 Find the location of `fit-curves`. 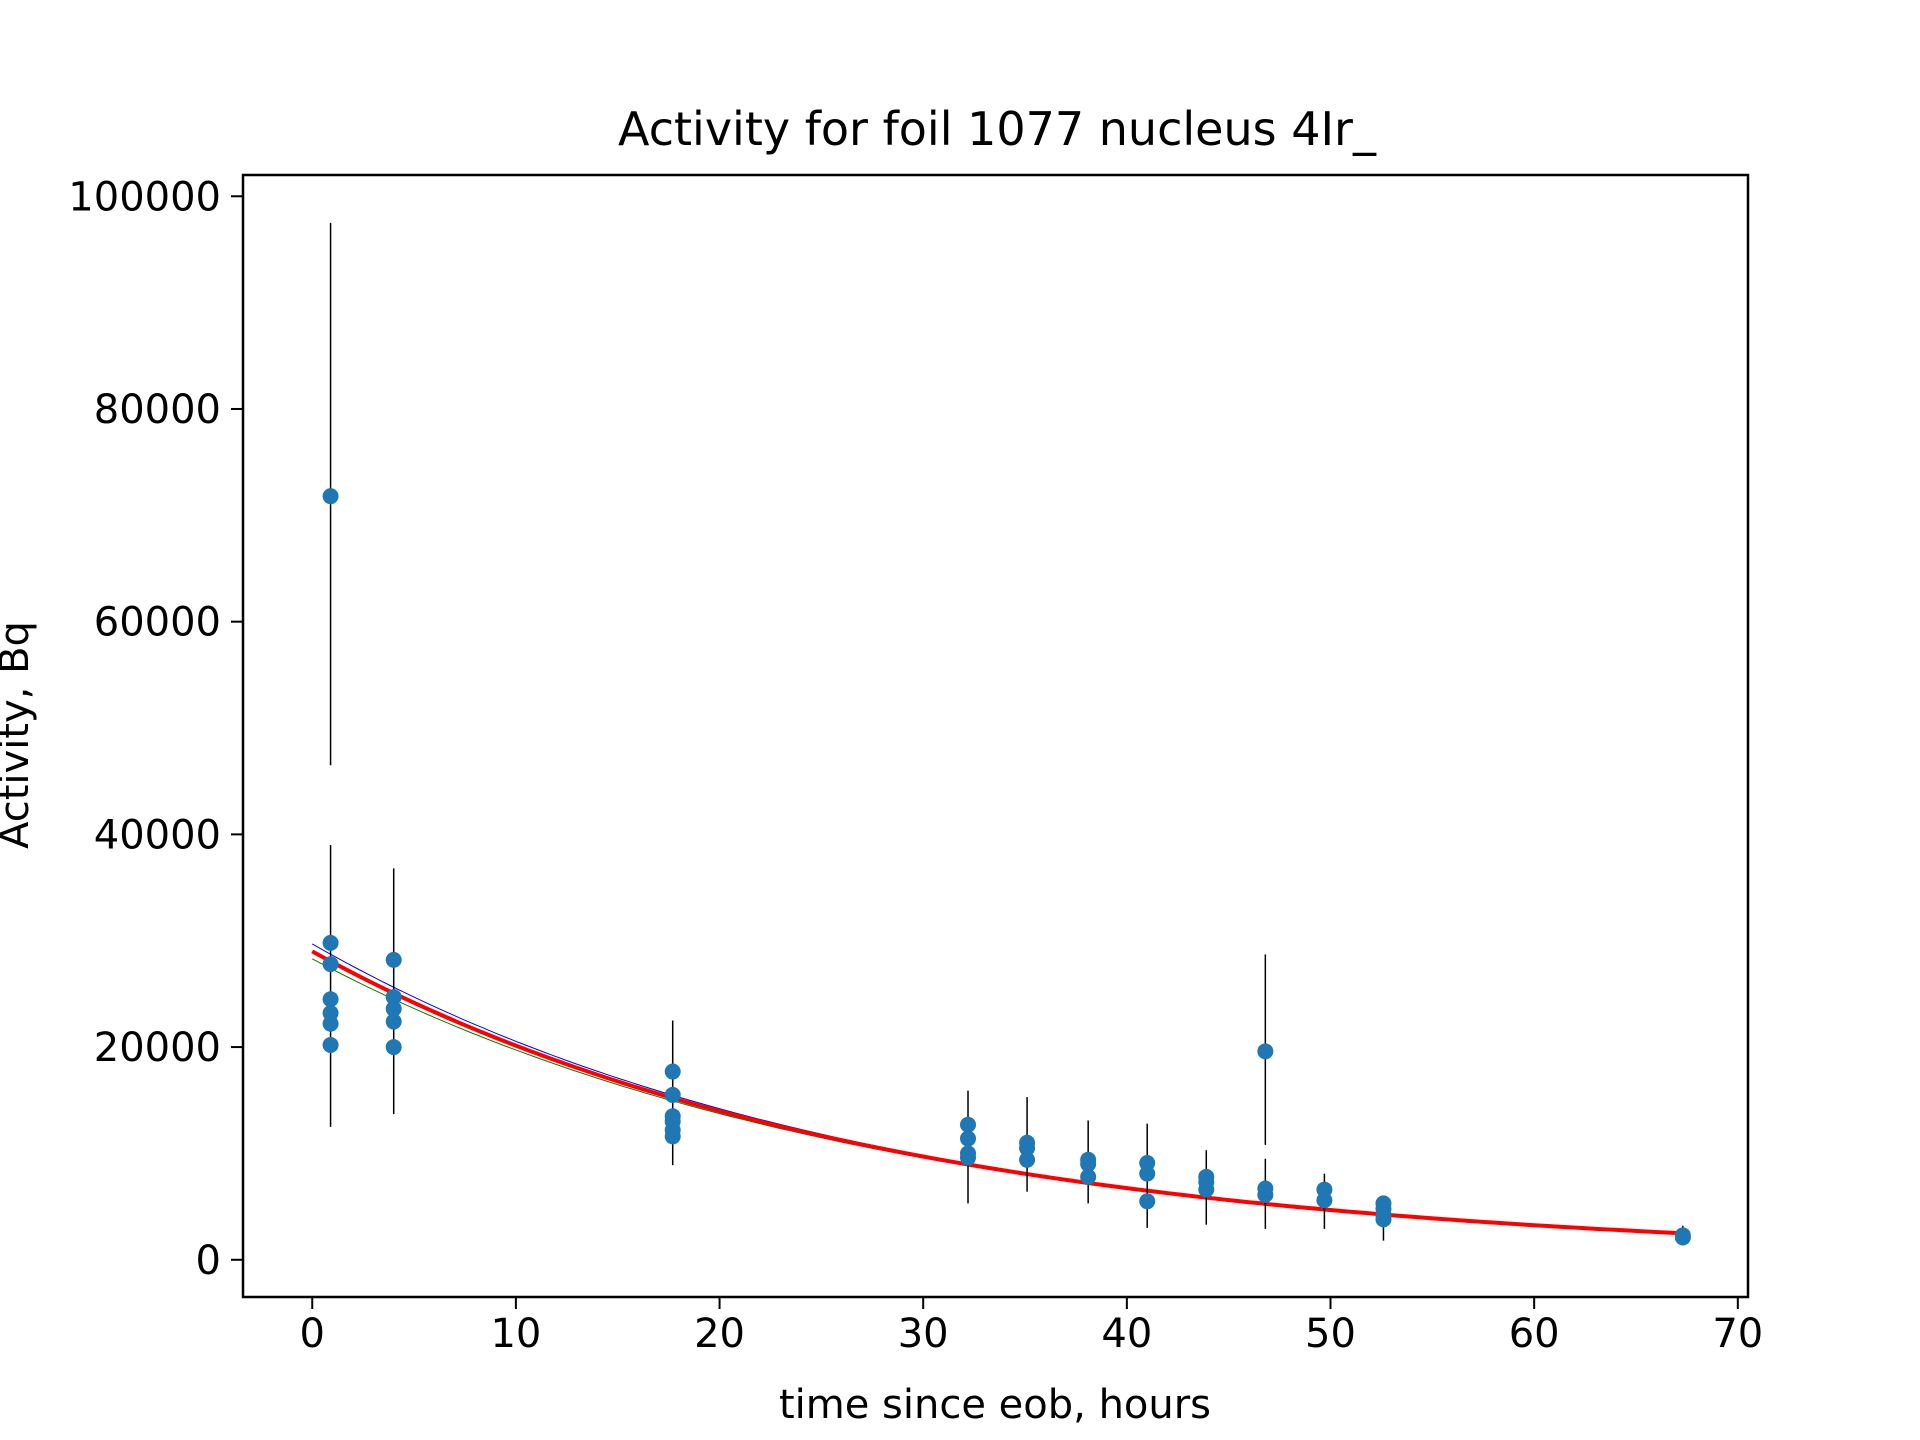

fit-curves is located at coordinates (997, 1089).